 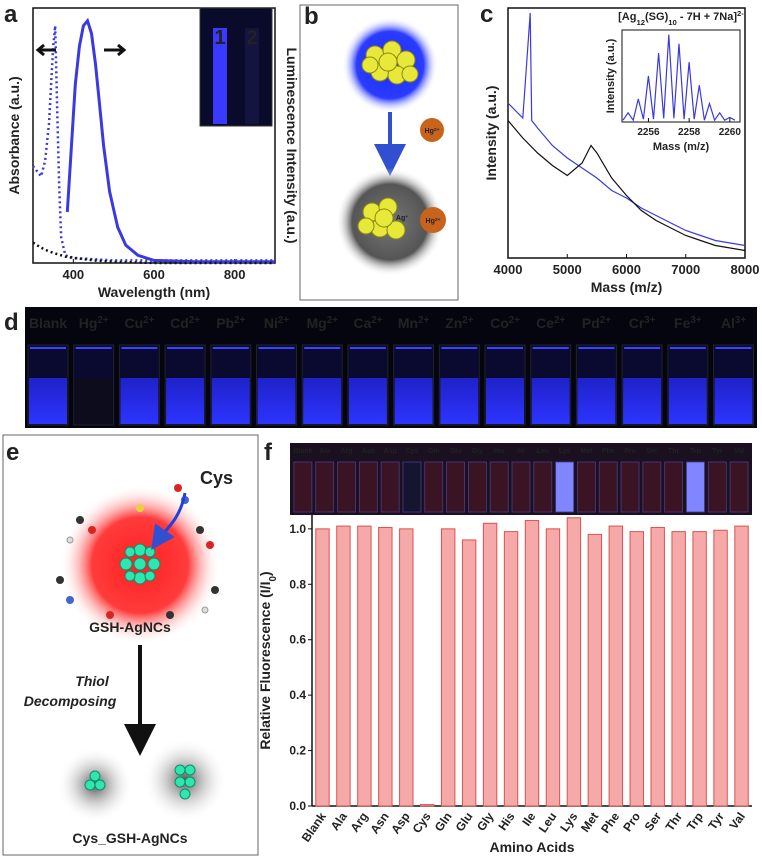 I want to click on y-tick-label: 0.0, so click(x=297, y=806).